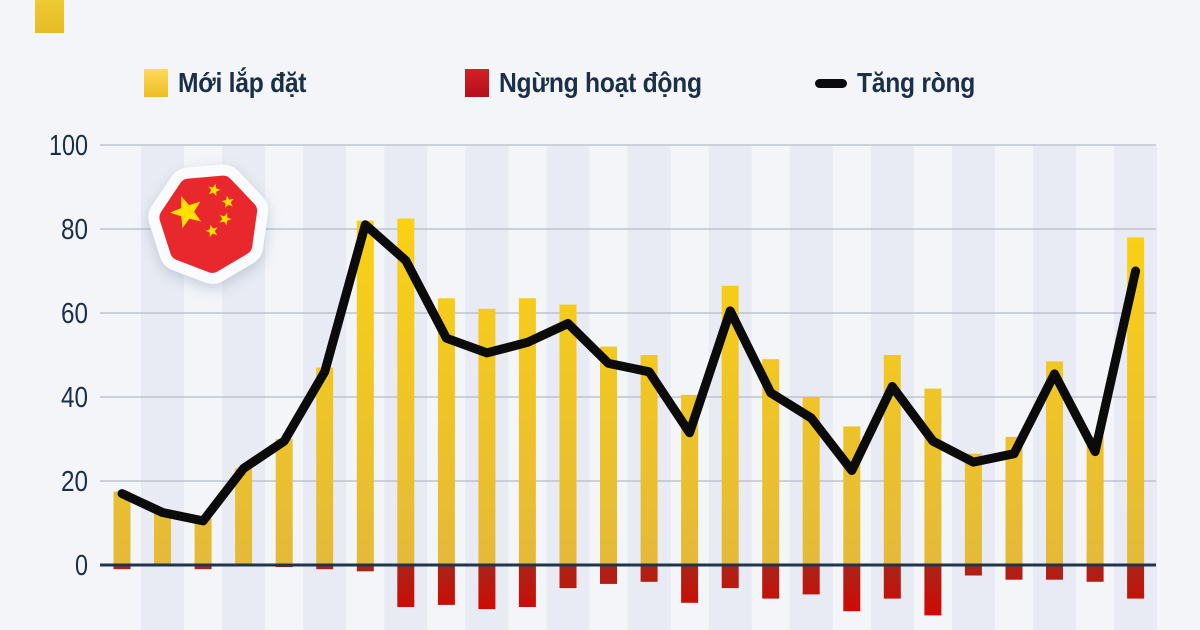  Describe the element at coordinates (477, 83) in the screenshot. I see `decommissioned-swatch-icon` at that location.